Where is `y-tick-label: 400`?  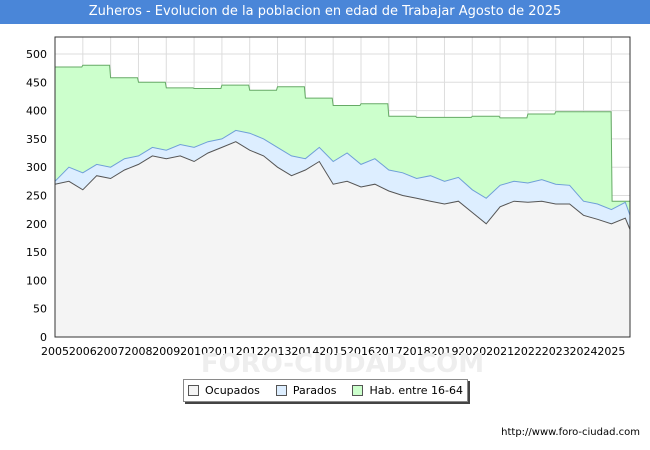 y-tick-label: 400 is located at coordinates (36, 111).